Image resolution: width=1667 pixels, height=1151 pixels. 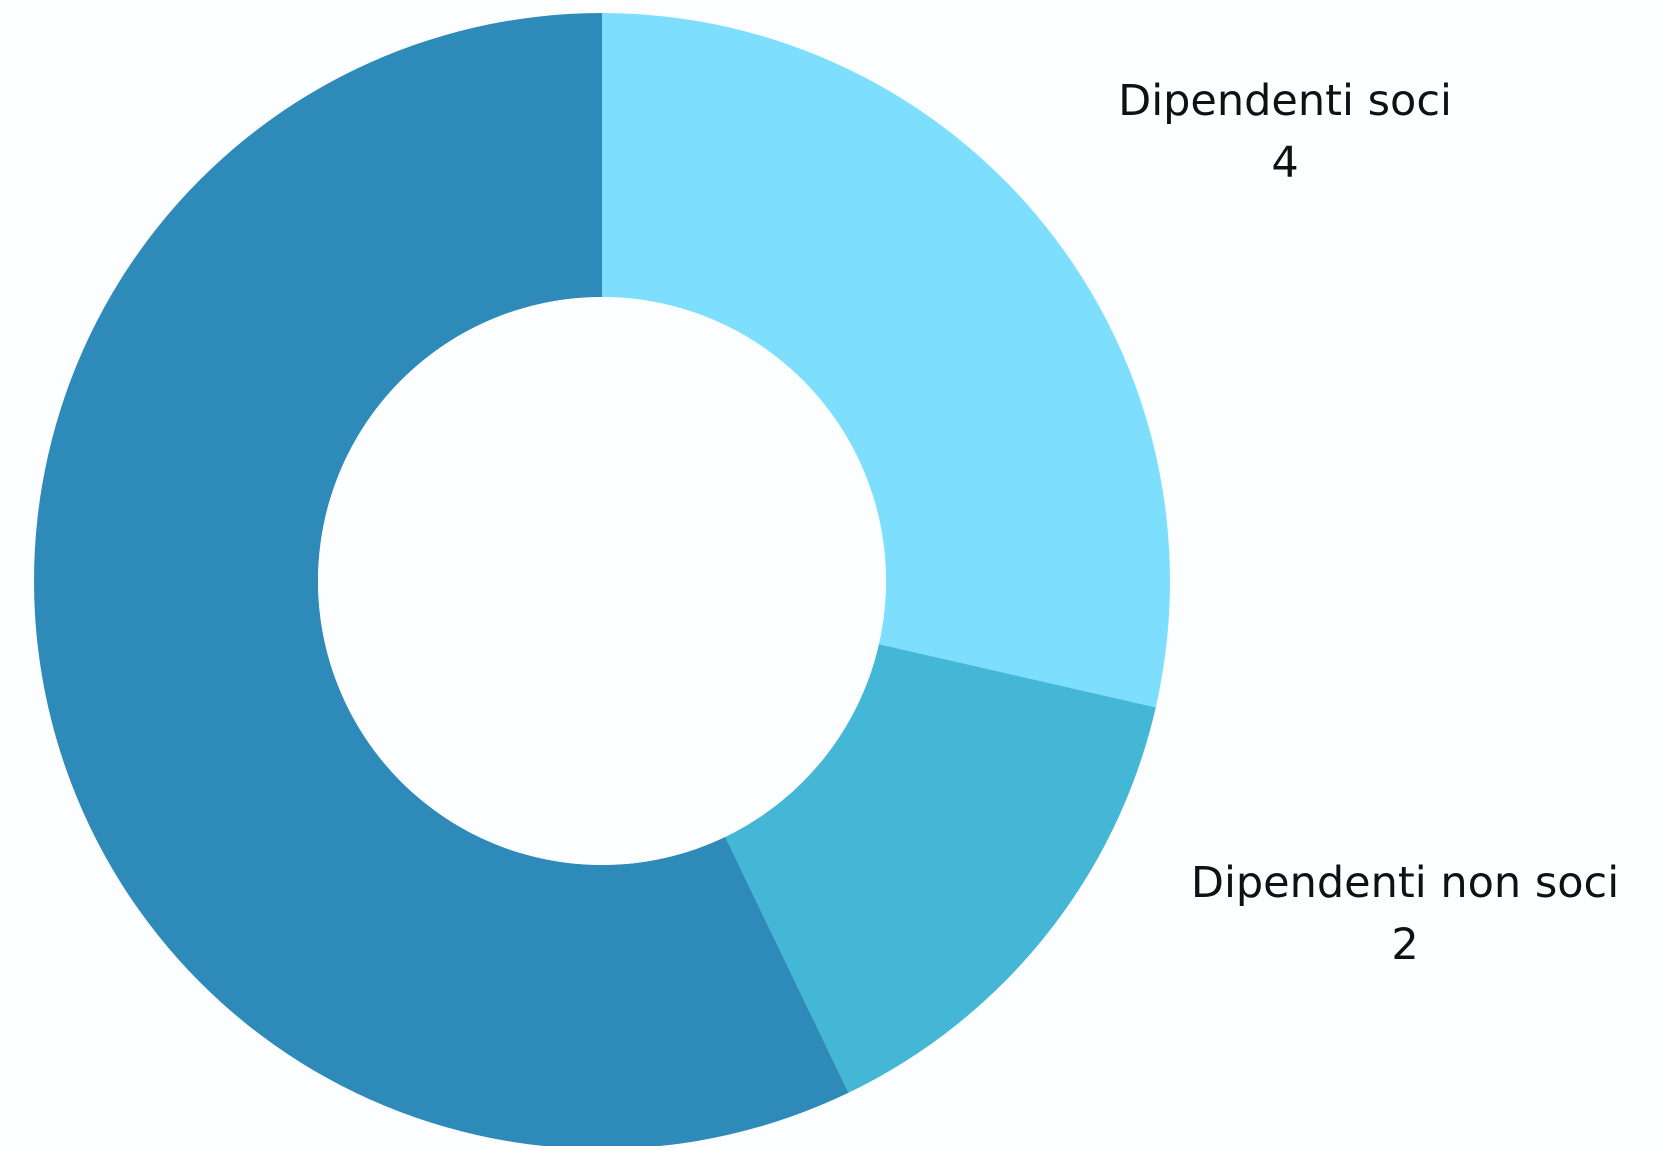 I want to click on slice-label-name: Dipendenti non soci, so click(x=1405, y=883).